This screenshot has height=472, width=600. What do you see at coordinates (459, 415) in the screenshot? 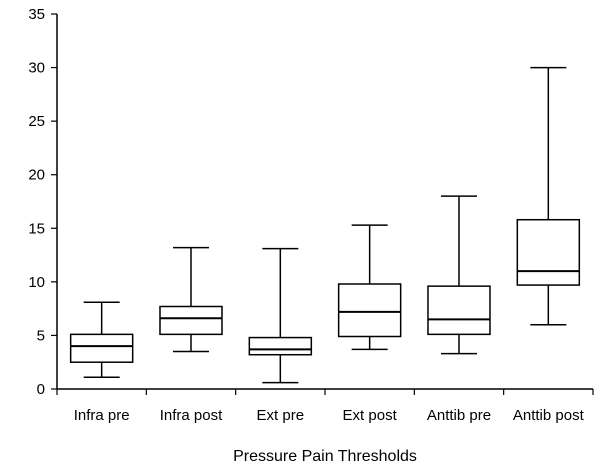
I see `x-tick-label: Anttib pre` at bounding box center [459, 415].